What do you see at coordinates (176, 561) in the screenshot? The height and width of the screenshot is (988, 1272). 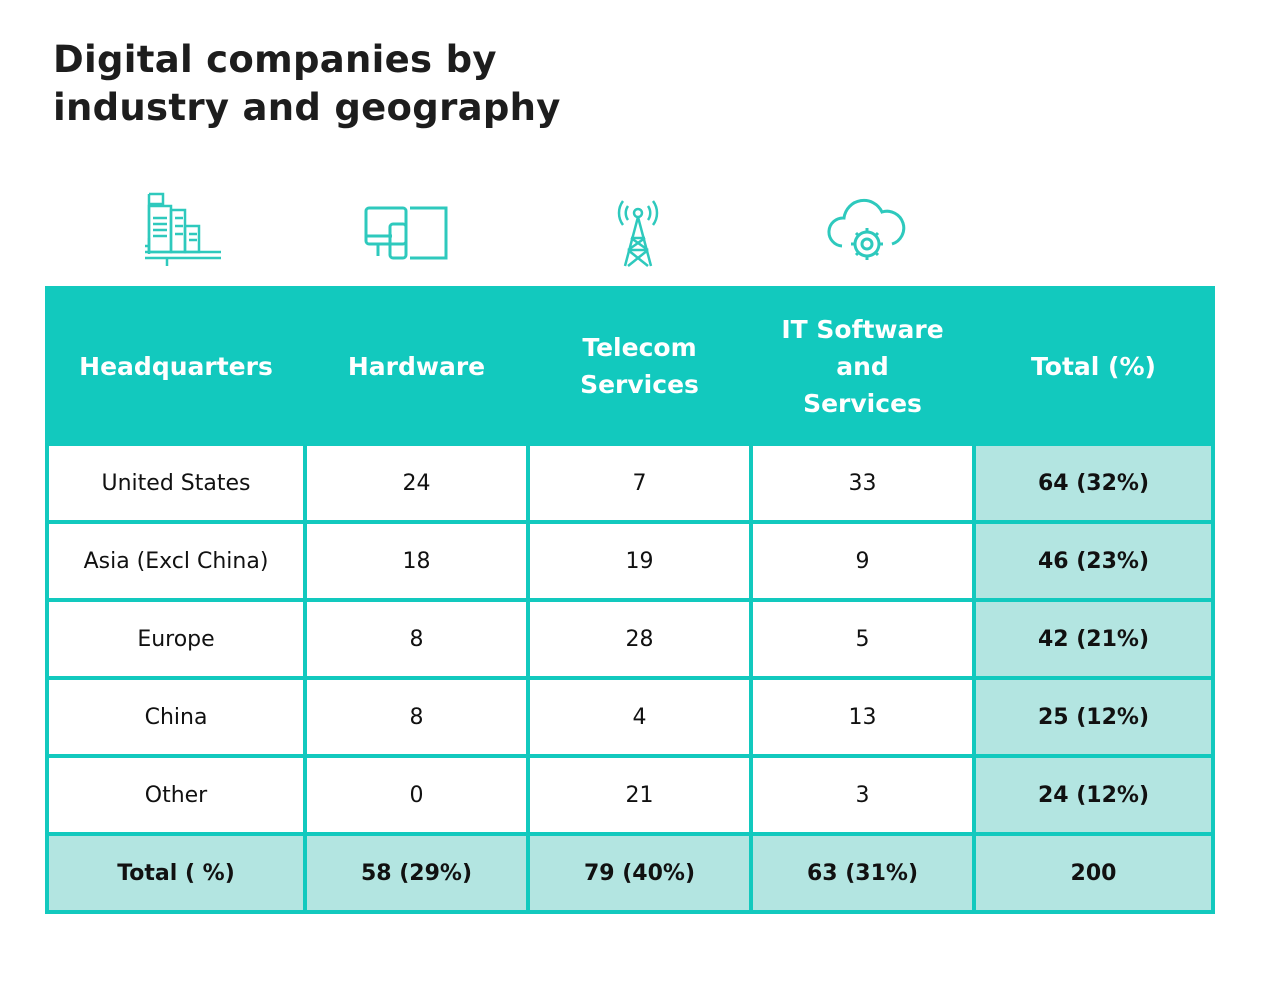 I see `row-label: Asia (Excl China)` at bounding box center [176, 561].